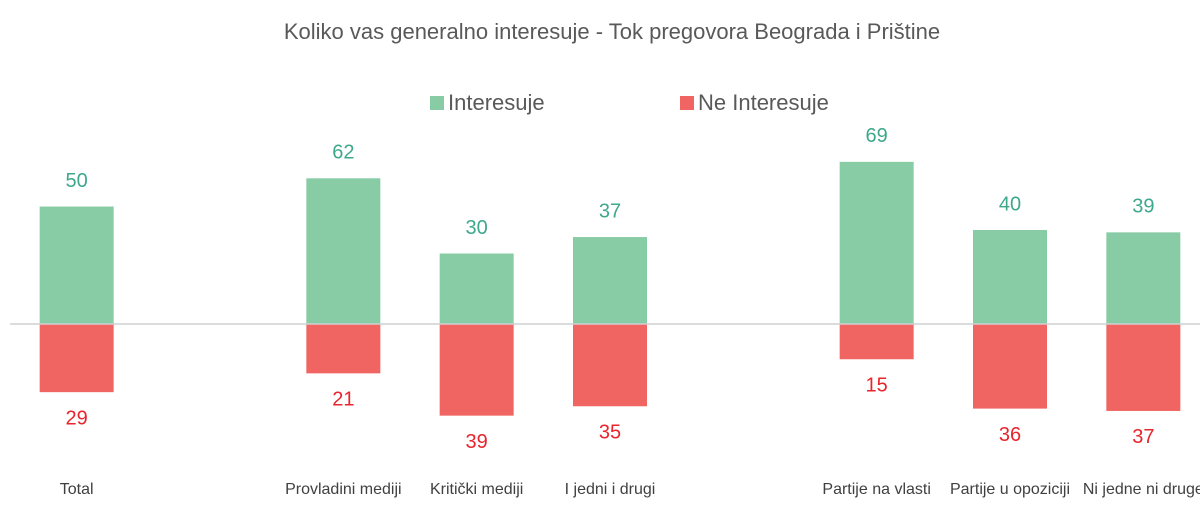 The height and width of the screenshot is (526, 1200). Describe the element at coordinates (343, 400) in the screenshot. I see `data-label: 21` at that location.